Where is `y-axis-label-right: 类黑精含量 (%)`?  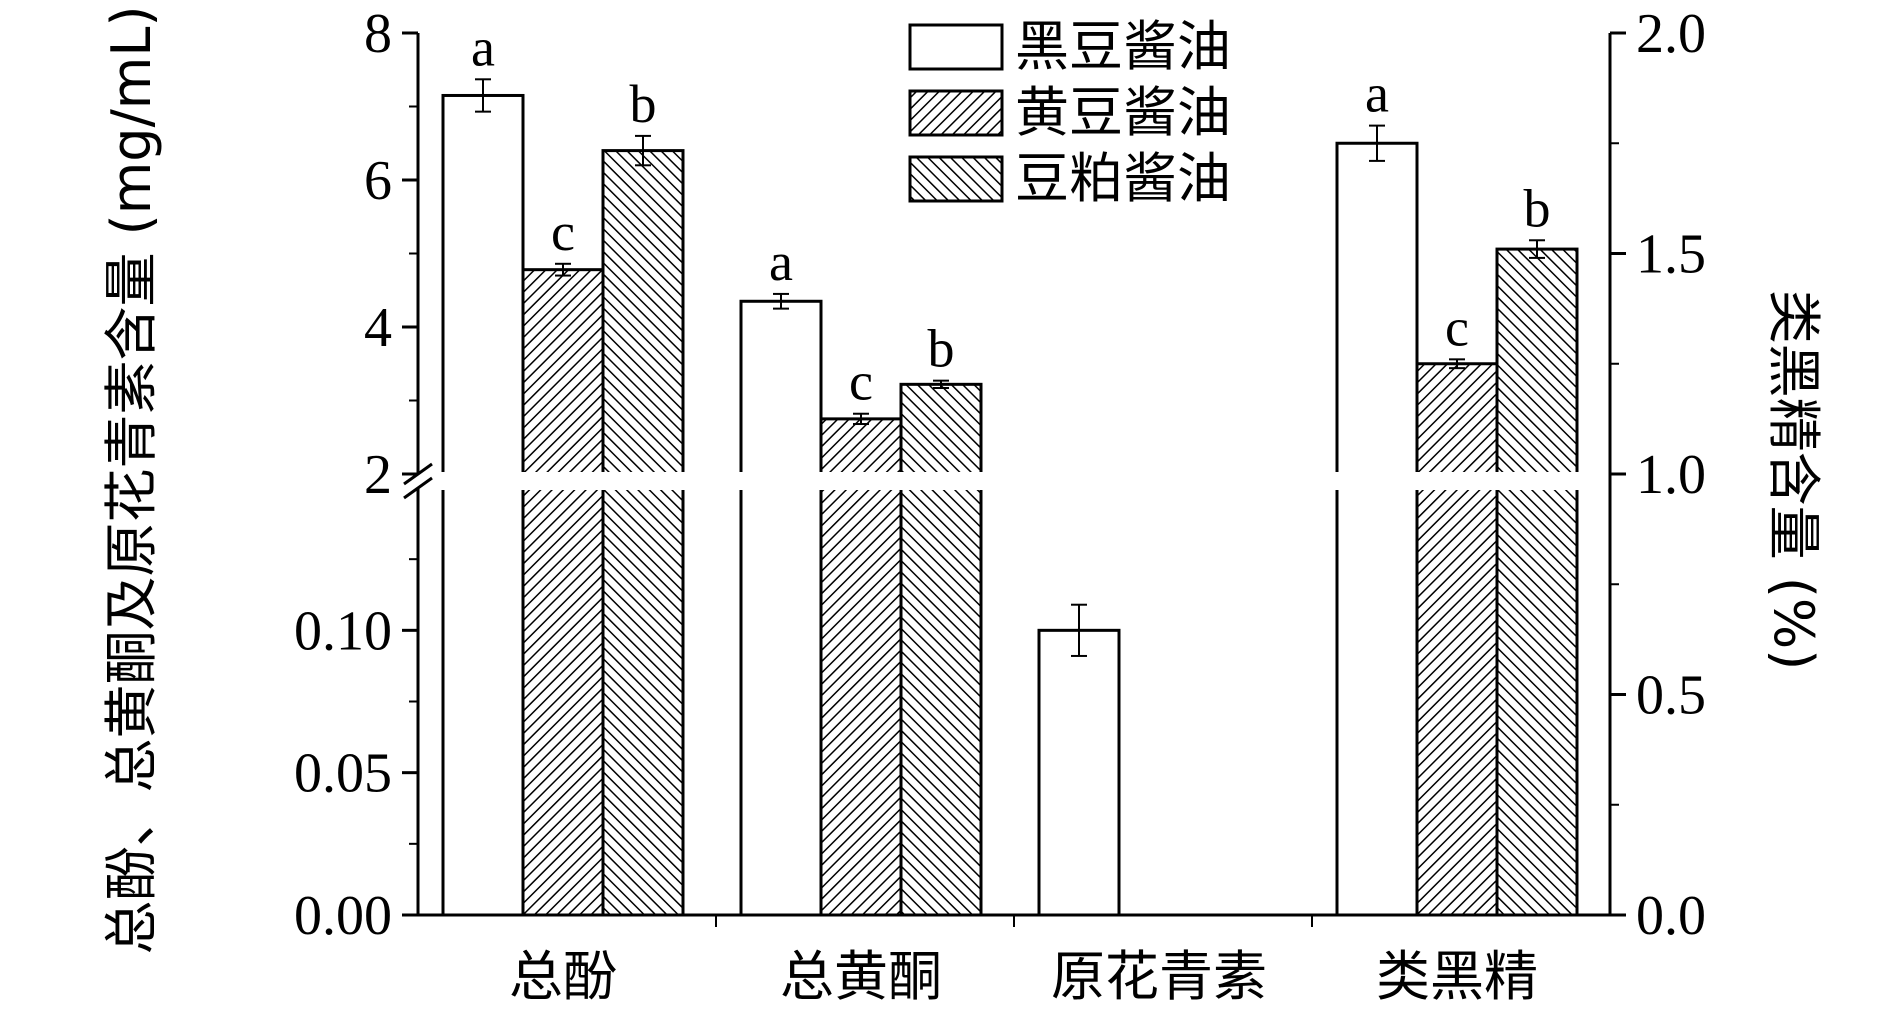 y-axis-label-right: 类黑精含量 (%) is located at coordinates (1793, 480).